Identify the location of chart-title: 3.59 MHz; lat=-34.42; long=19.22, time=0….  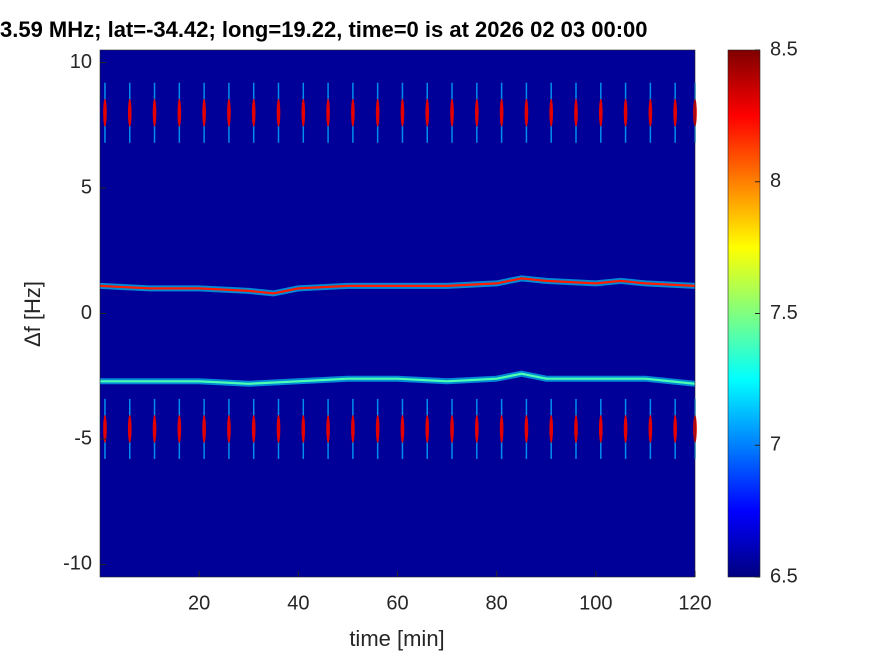
(324, 29).